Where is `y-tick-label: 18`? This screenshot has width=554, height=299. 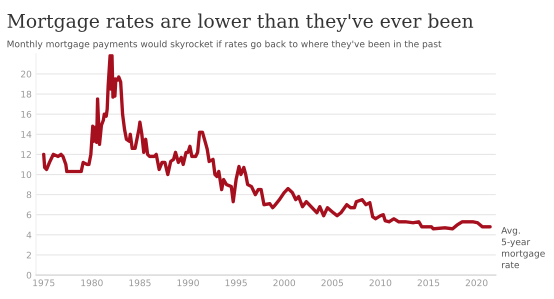 y-tick-label: 18 is located at coordinates (26, 94).